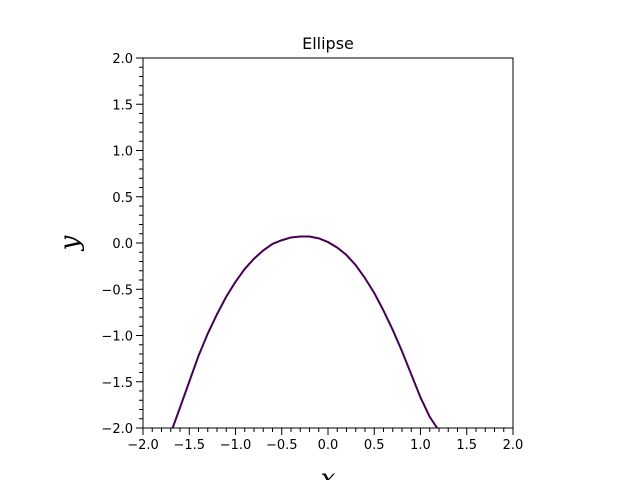  What do you see at coordinates (328, 472) in the screenshot?
I see `x-axis-label: x` at bounding box center [328, 472].